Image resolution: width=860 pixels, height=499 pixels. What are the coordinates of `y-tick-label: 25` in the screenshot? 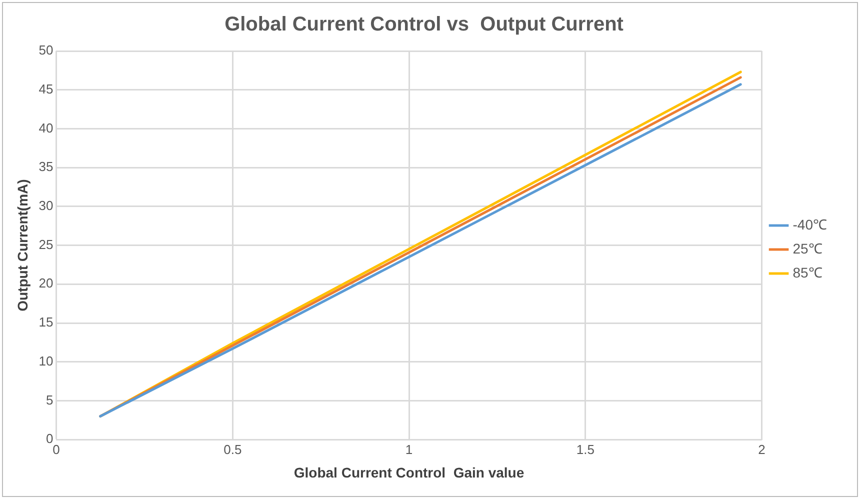 It's located at (46, 244).